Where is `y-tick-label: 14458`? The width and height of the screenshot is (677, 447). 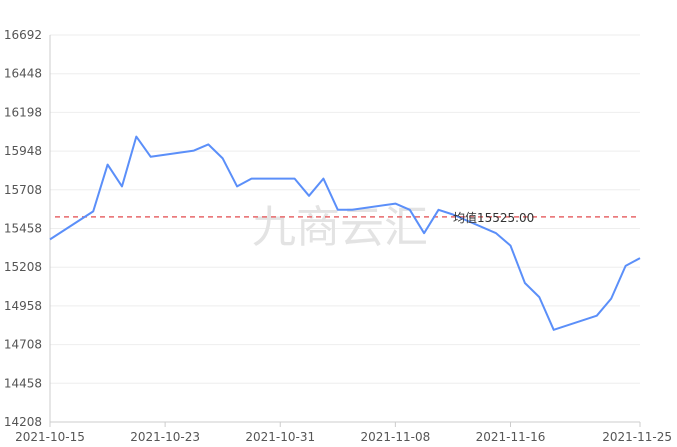
y-tick-label: 14458 is located at coordinates (23, 383).